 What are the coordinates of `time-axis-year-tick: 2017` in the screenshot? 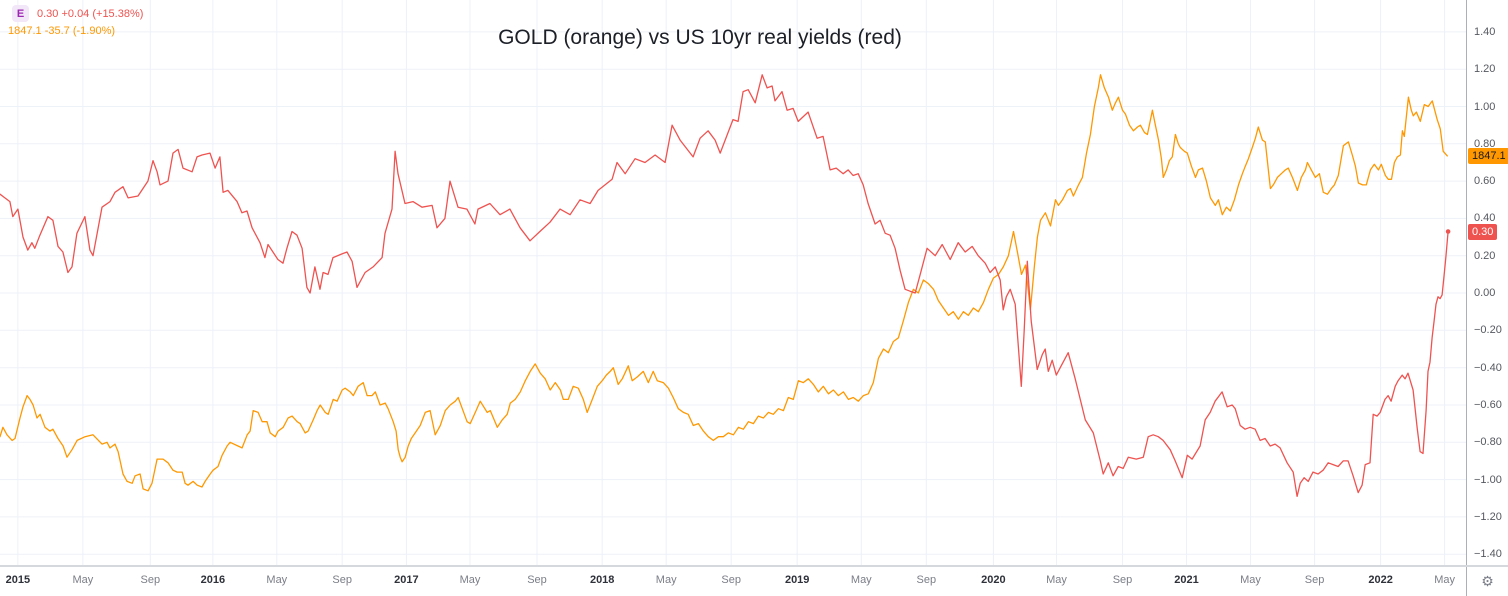 It's located at (406, 580).